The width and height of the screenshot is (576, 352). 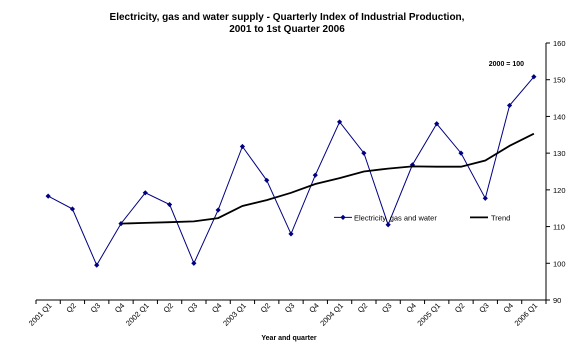 What do you see at coordinates (137, 314) in the screenshot?
I see `x-tick-label: 2002 Q1` at bounding box center [137, 314].